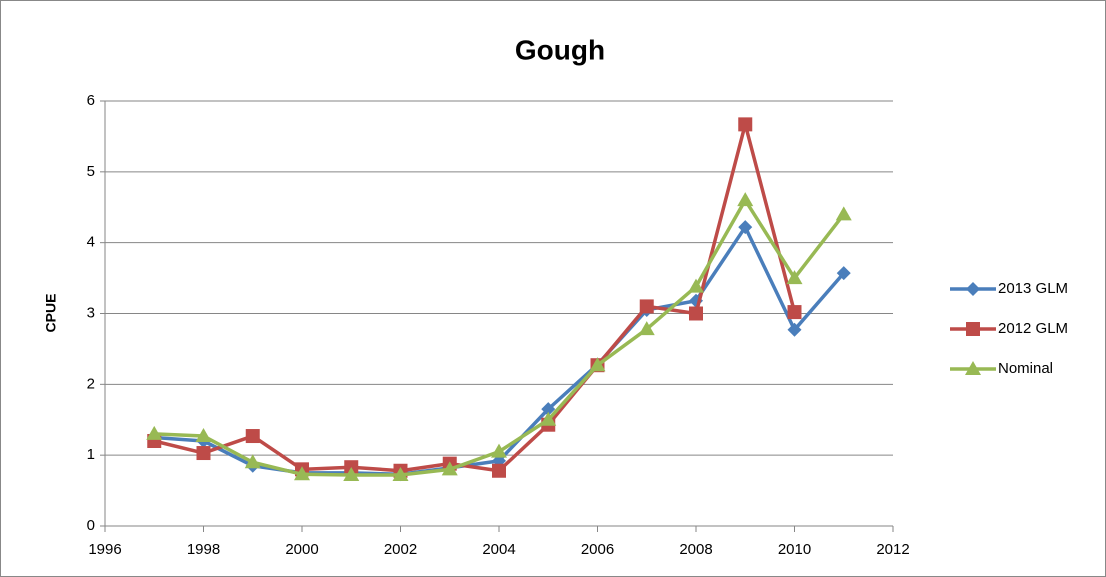 Image resolution: width=1106 pixels, height=577 pixels. I want to click on y-tick-label: 0, so click(91, 525).